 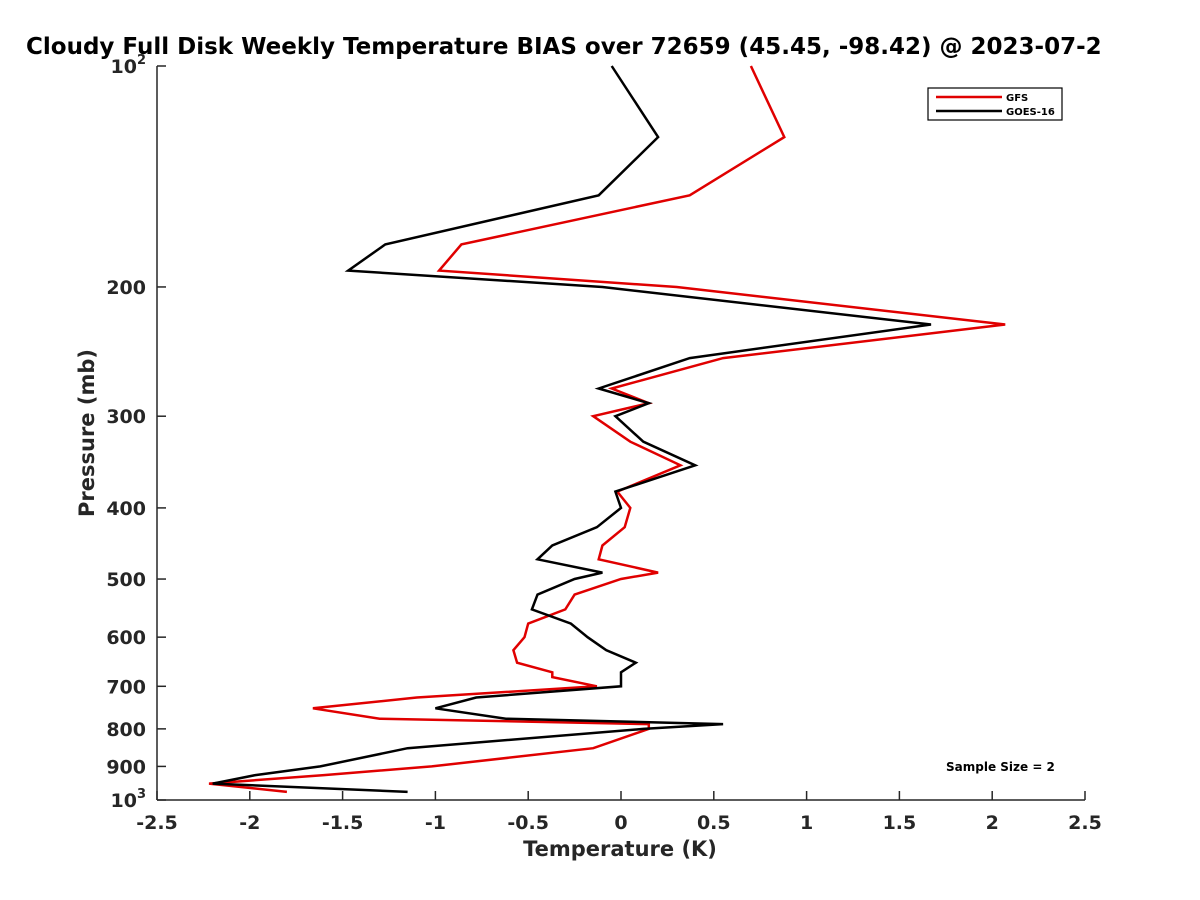 What do you see at coordinates (528, 823) in the screenshot?
I see `x-tick-label: -0.5` at bounding box center [528, 823].